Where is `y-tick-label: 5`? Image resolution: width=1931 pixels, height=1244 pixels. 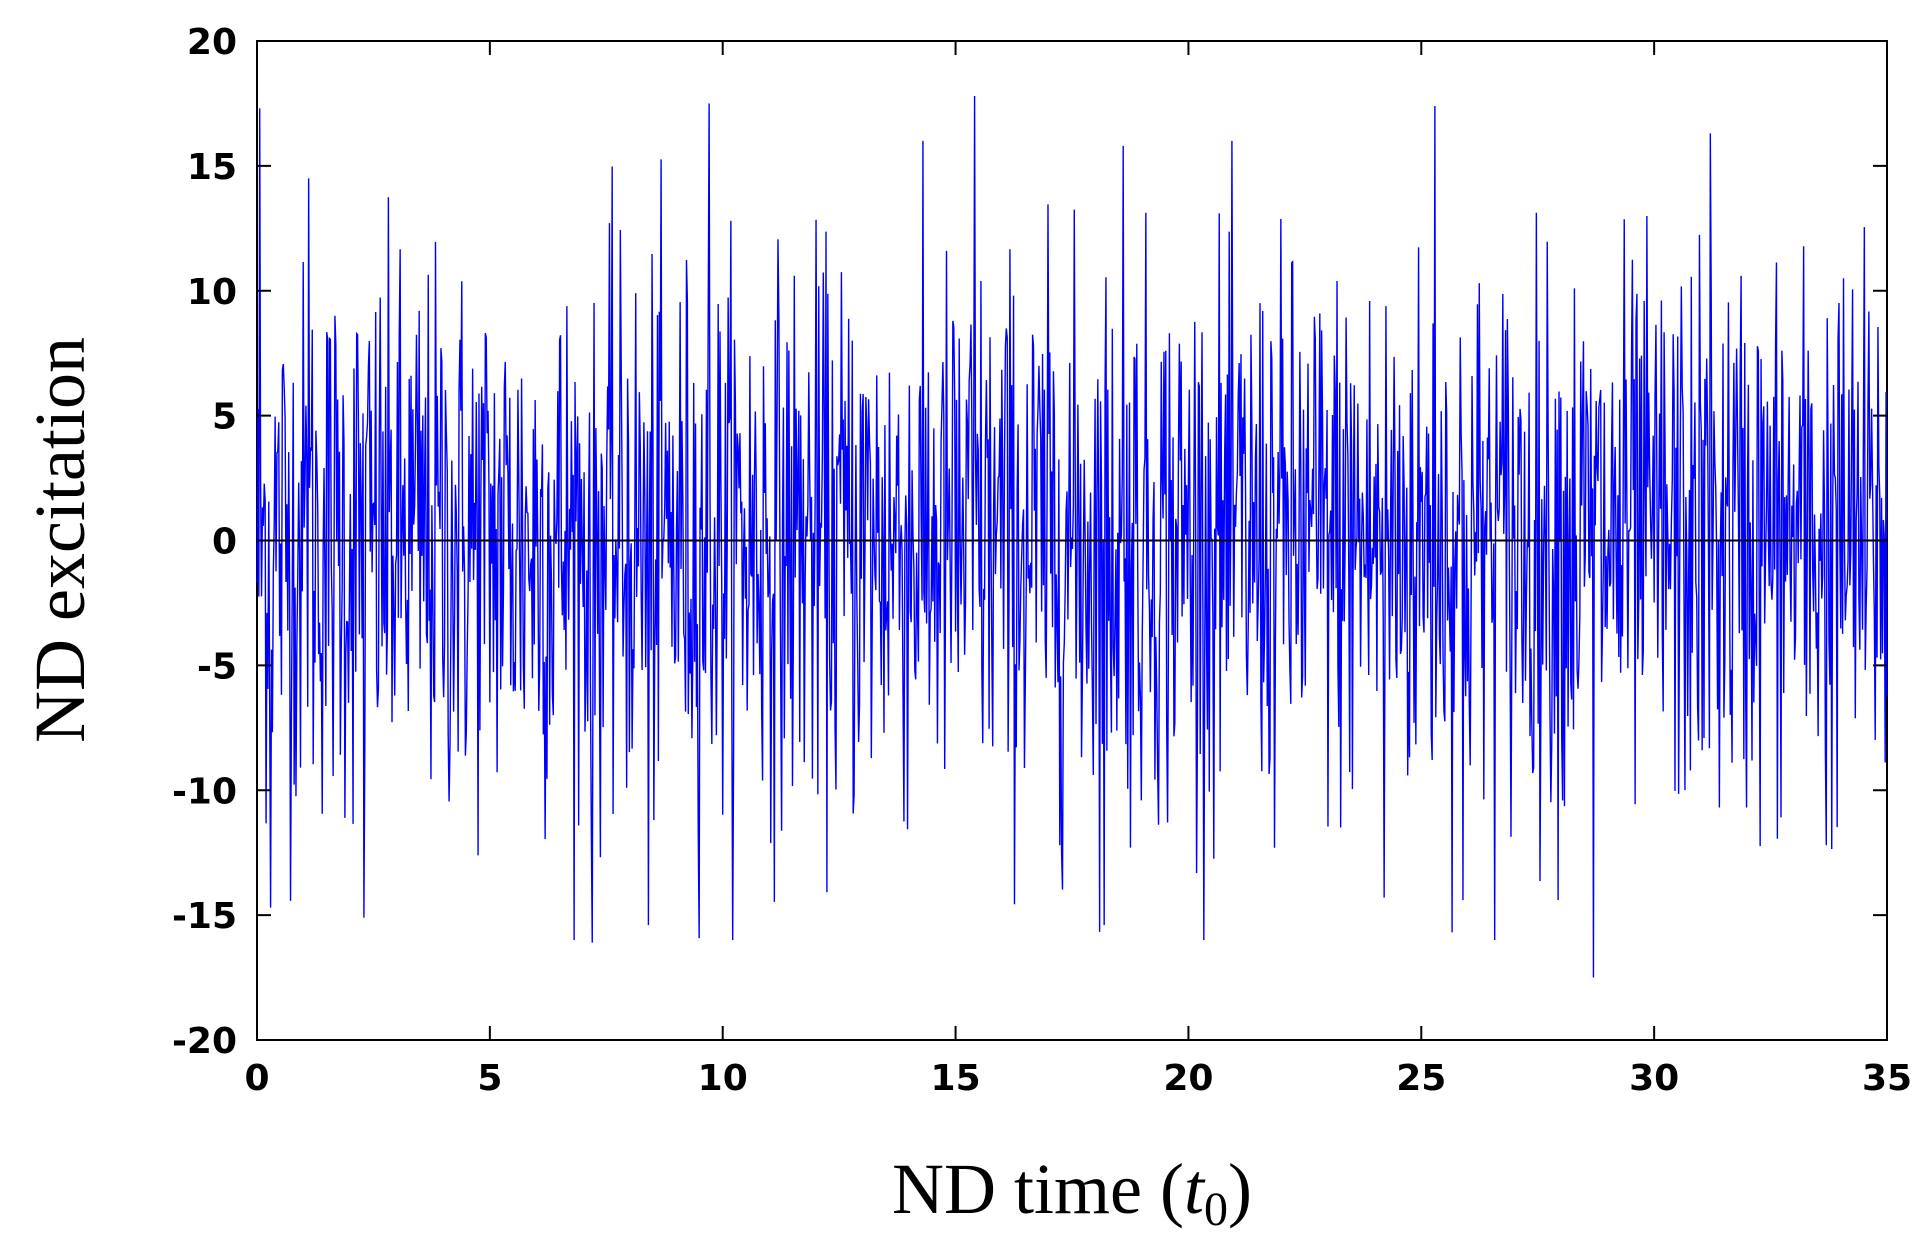 y-tick-label: 5 is located at coordinates (224, 417).